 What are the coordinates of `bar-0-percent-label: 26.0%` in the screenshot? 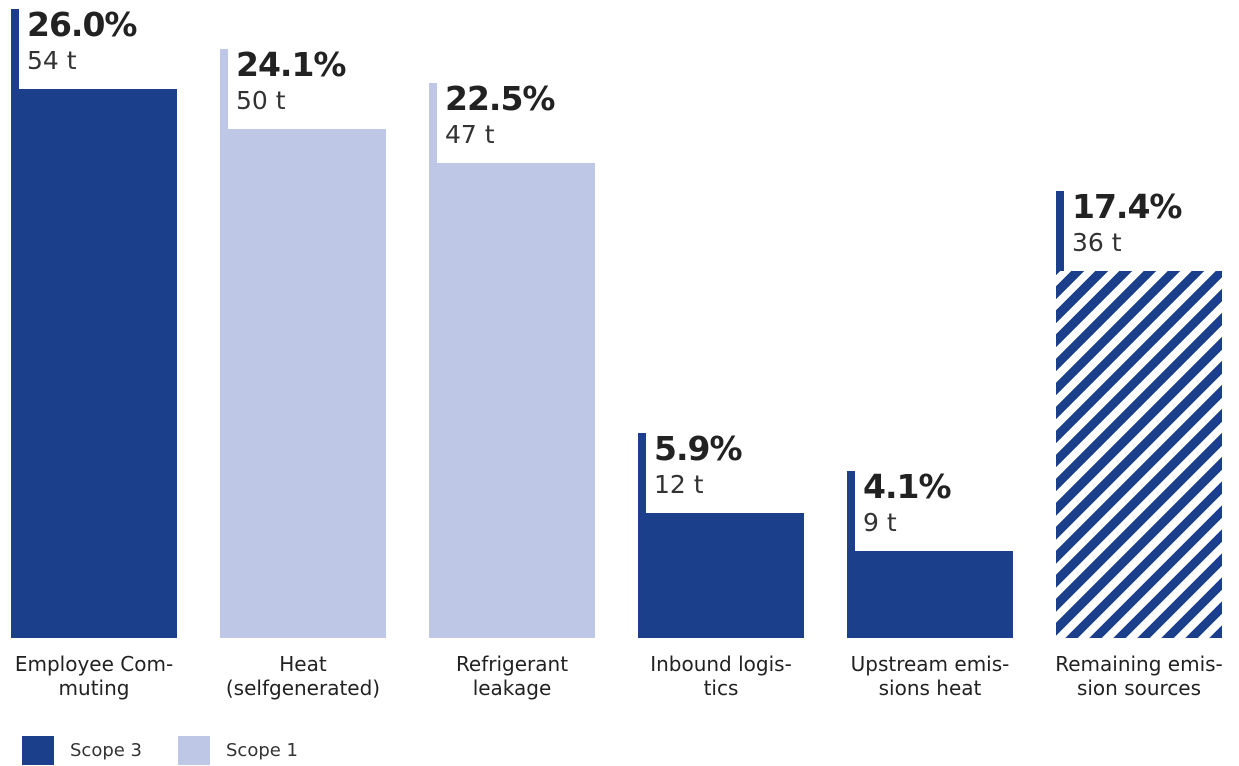 It's located at (82, 24).